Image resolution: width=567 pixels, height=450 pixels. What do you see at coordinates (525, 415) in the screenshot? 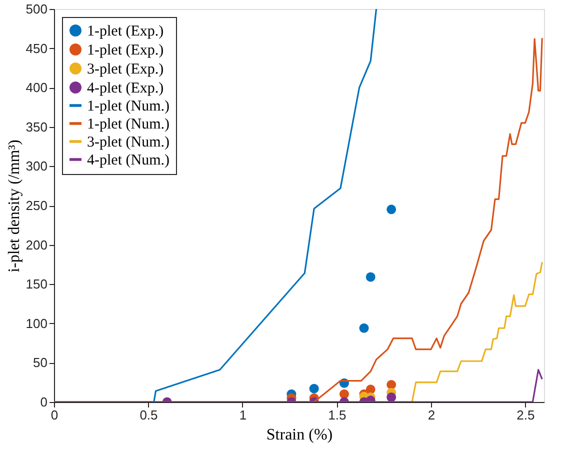
I see `x-tick-label: 2.5` at bounding box center [525, 415].